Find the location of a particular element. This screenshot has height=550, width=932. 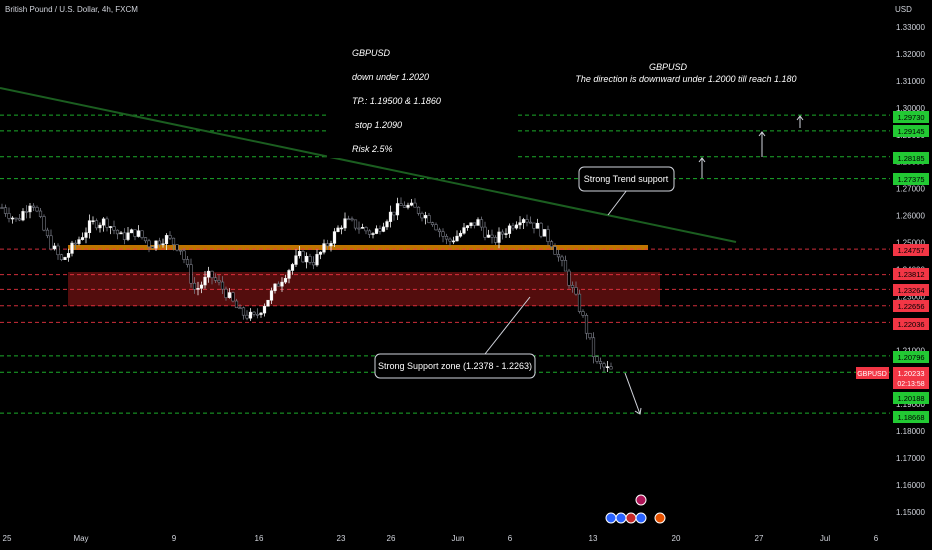

level-price-label: 1.18668 is located at coordinates (910, 417).